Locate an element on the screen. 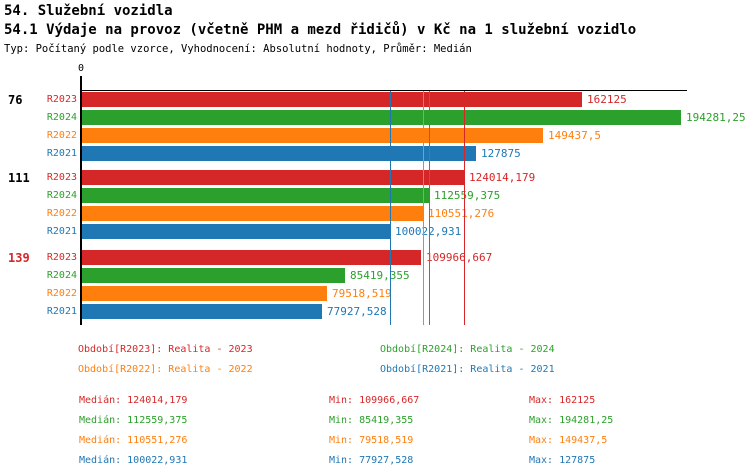  stat-min-r2022: Min: 79518,519 is located at coordinates (371, 440).